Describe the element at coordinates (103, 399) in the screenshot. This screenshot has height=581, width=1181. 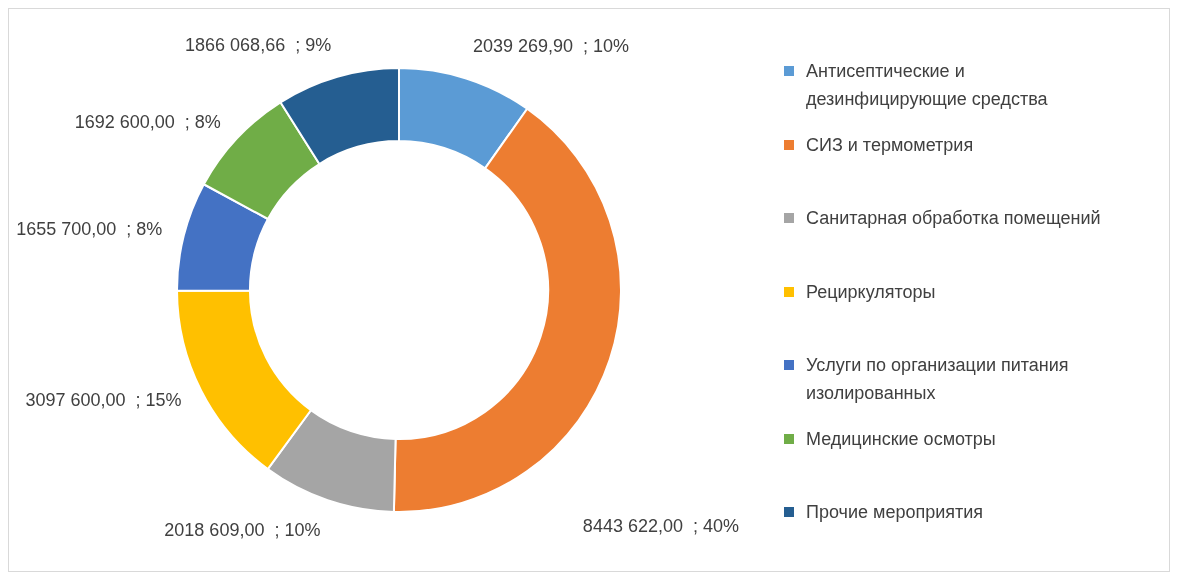
I see `data-label: 3097 600,00 ; 15%` at that location.